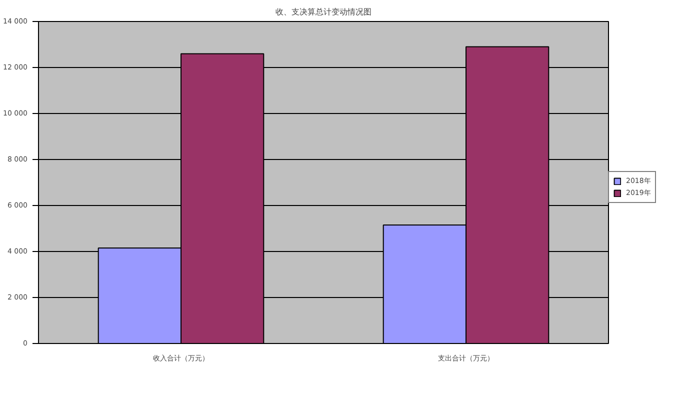  I want to click on chart-title: 收、支决算总计变动情况图, so click(324, 12).